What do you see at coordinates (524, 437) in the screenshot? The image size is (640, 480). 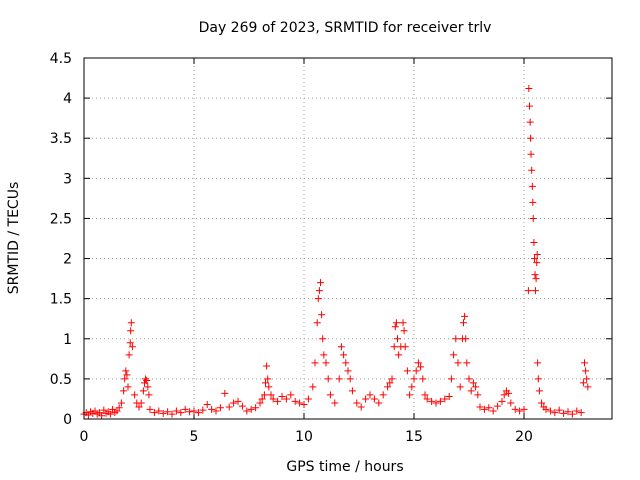 I see `x-tick-label: 20` at bounding box center [524, 437].